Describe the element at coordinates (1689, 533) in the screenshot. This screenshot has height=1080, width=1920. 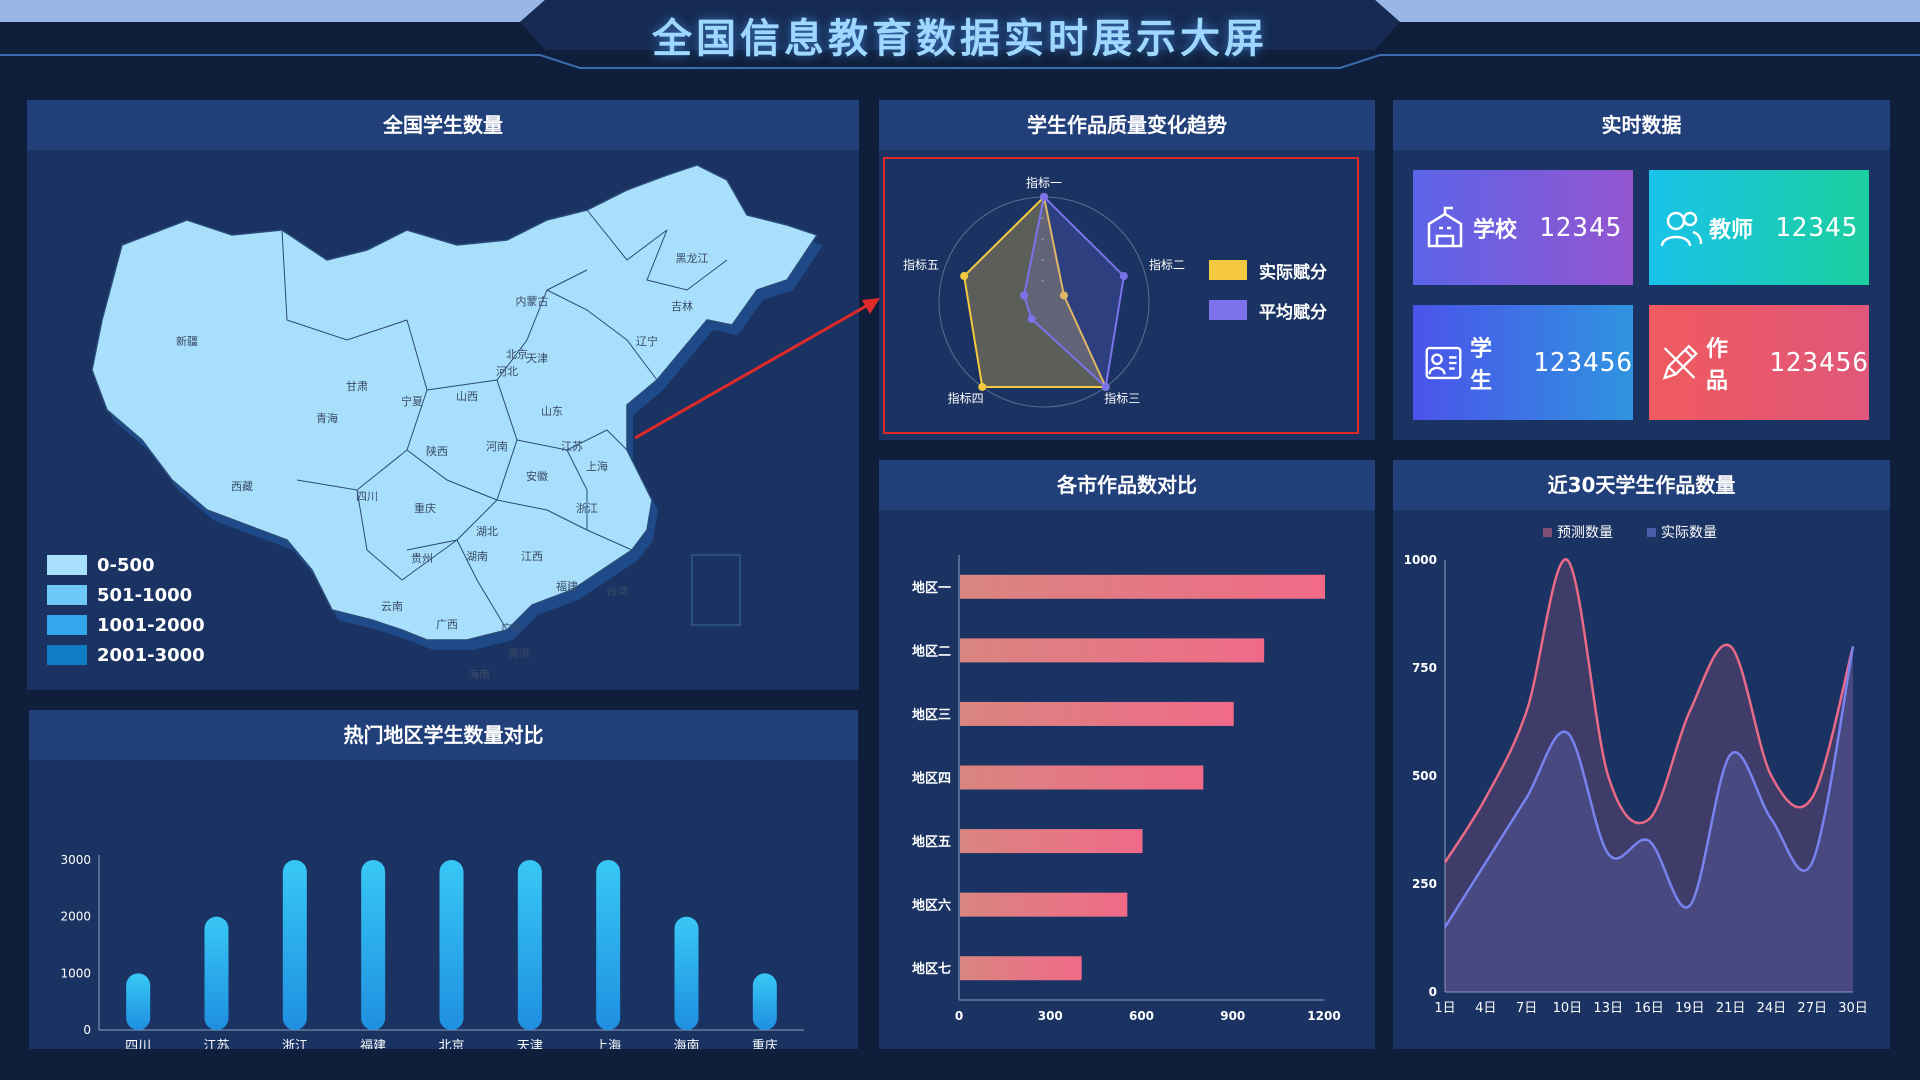
I see `legend-label: 实际数量` at that location.